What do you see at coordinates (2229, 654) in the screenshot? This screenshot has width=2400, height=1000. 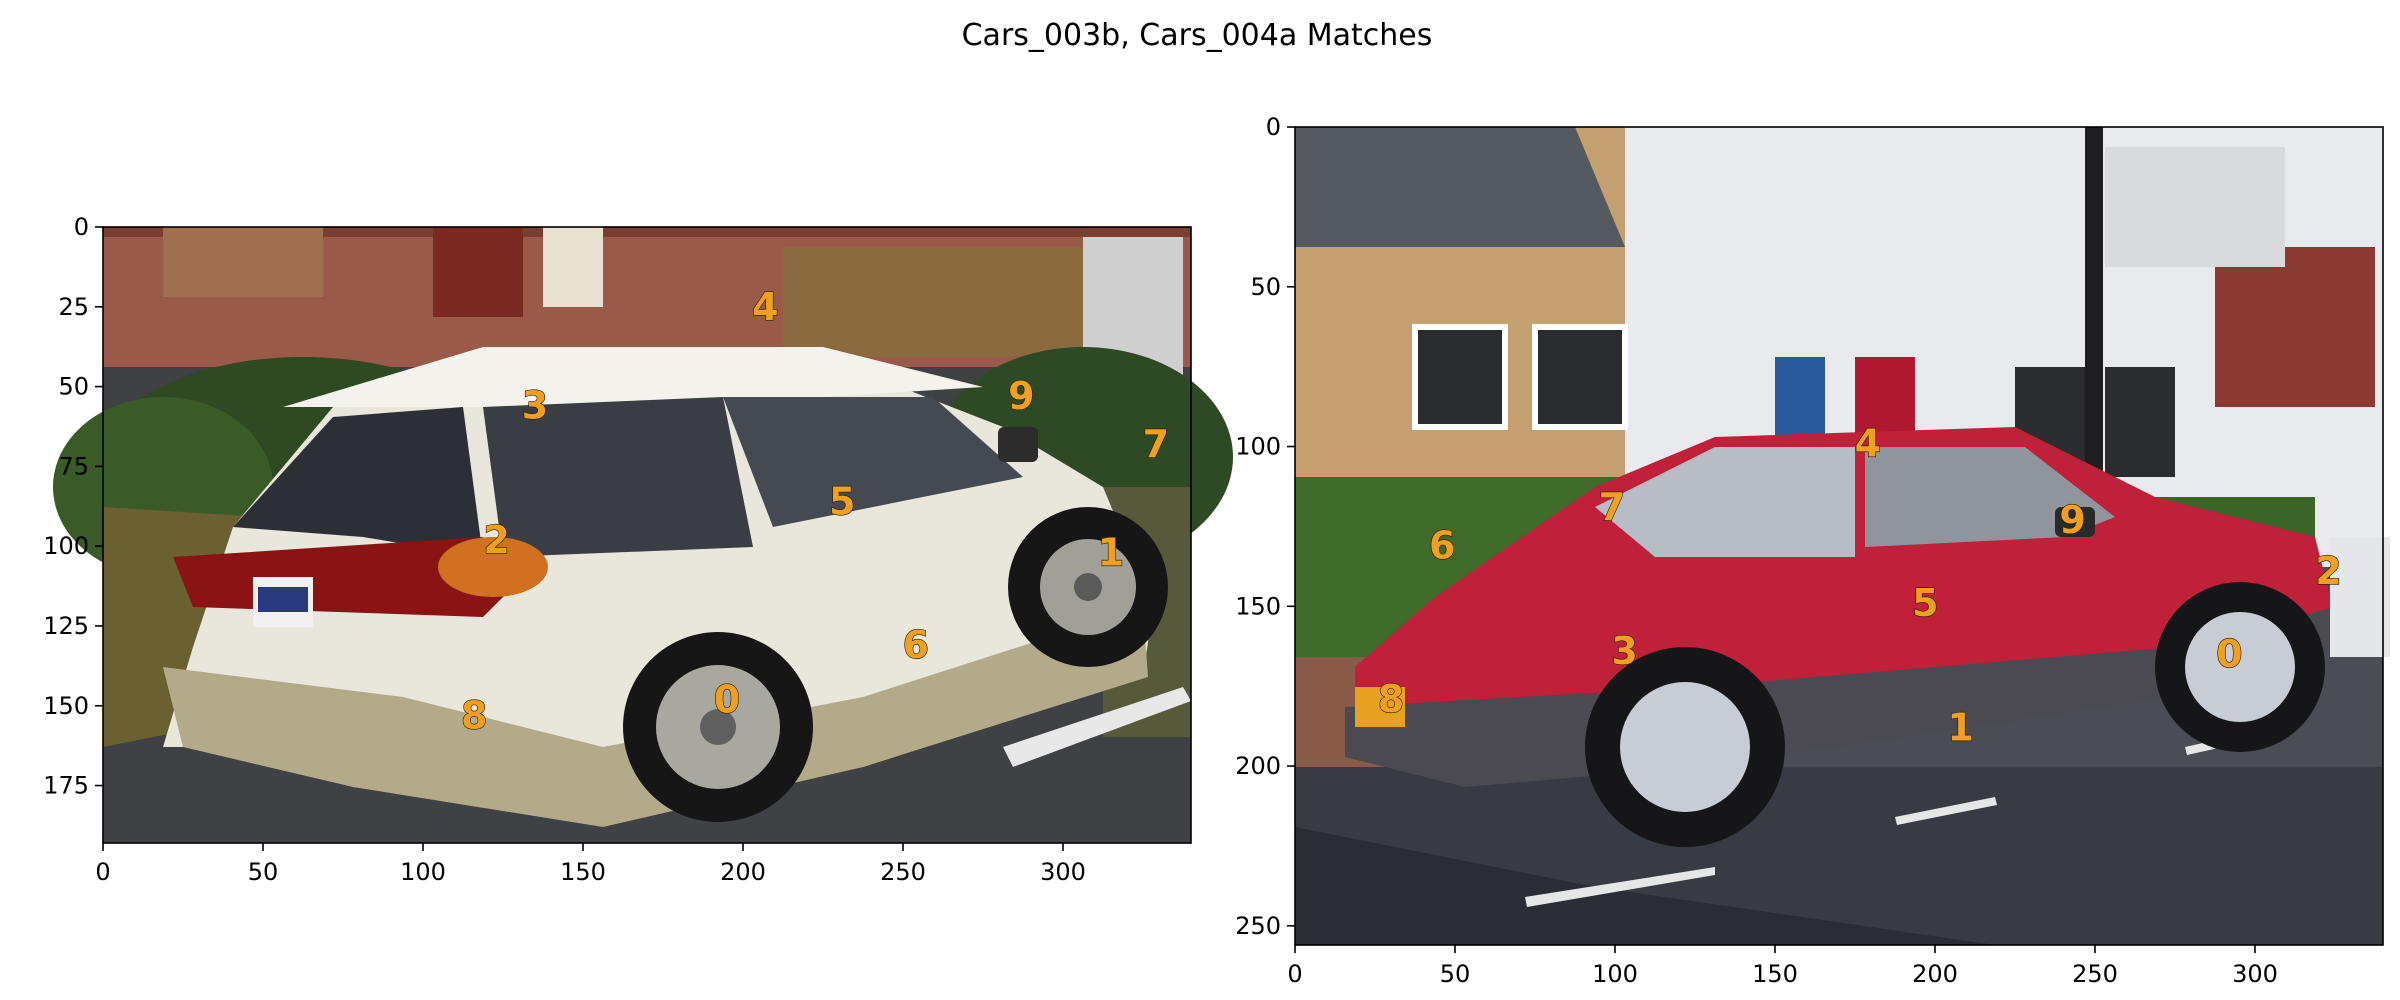 I see `right-keypoint-label: 0` at bounding box center [2229, 654].